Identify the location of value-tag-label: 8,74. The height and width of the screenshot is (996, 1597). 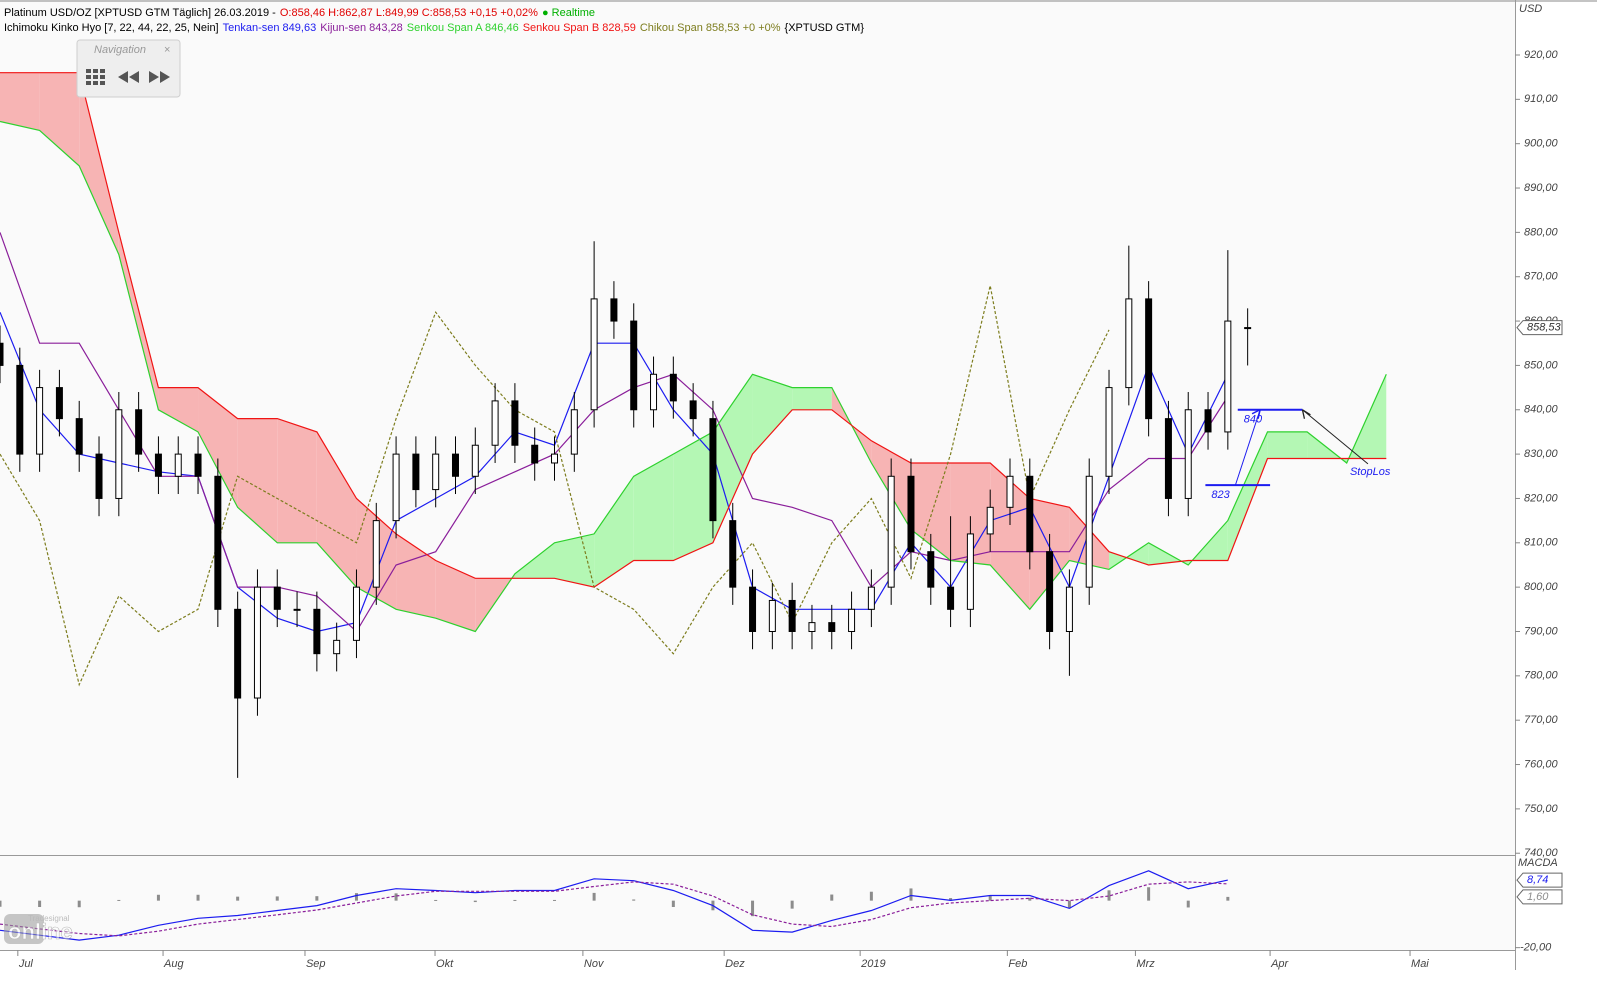
(1537, 880).